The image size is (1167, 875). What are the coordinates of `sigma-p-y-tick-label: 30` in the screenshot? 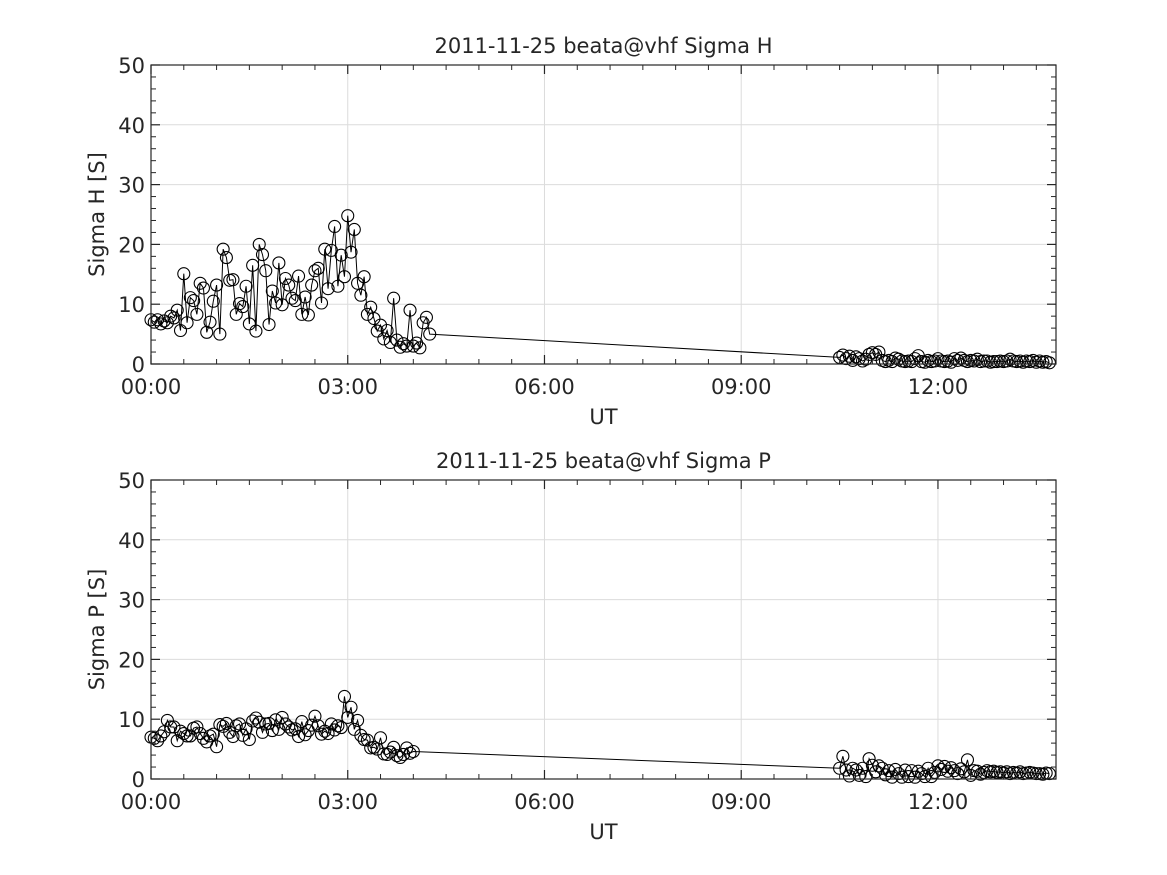 It's located at (131, 601).